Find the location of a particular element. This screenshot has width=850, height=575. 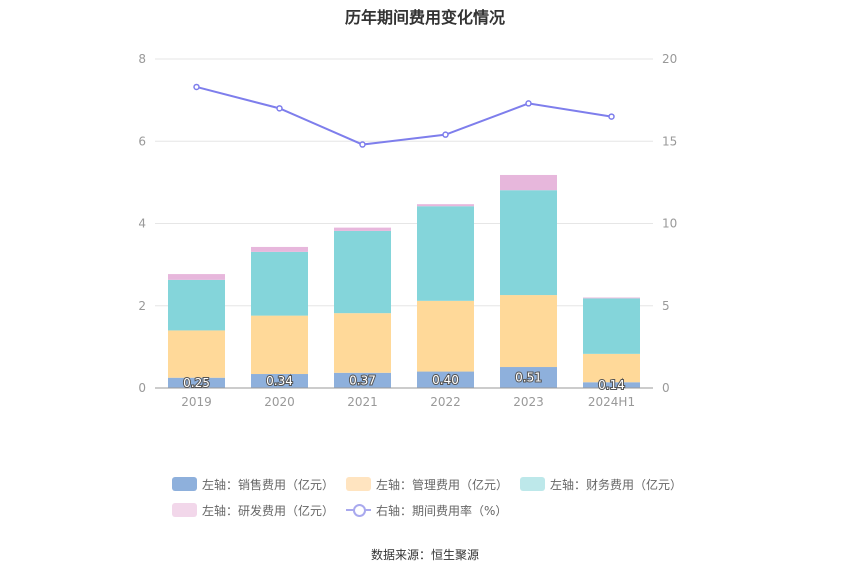

bar-data-label: 0.51 is located at coordinates (528, 378).